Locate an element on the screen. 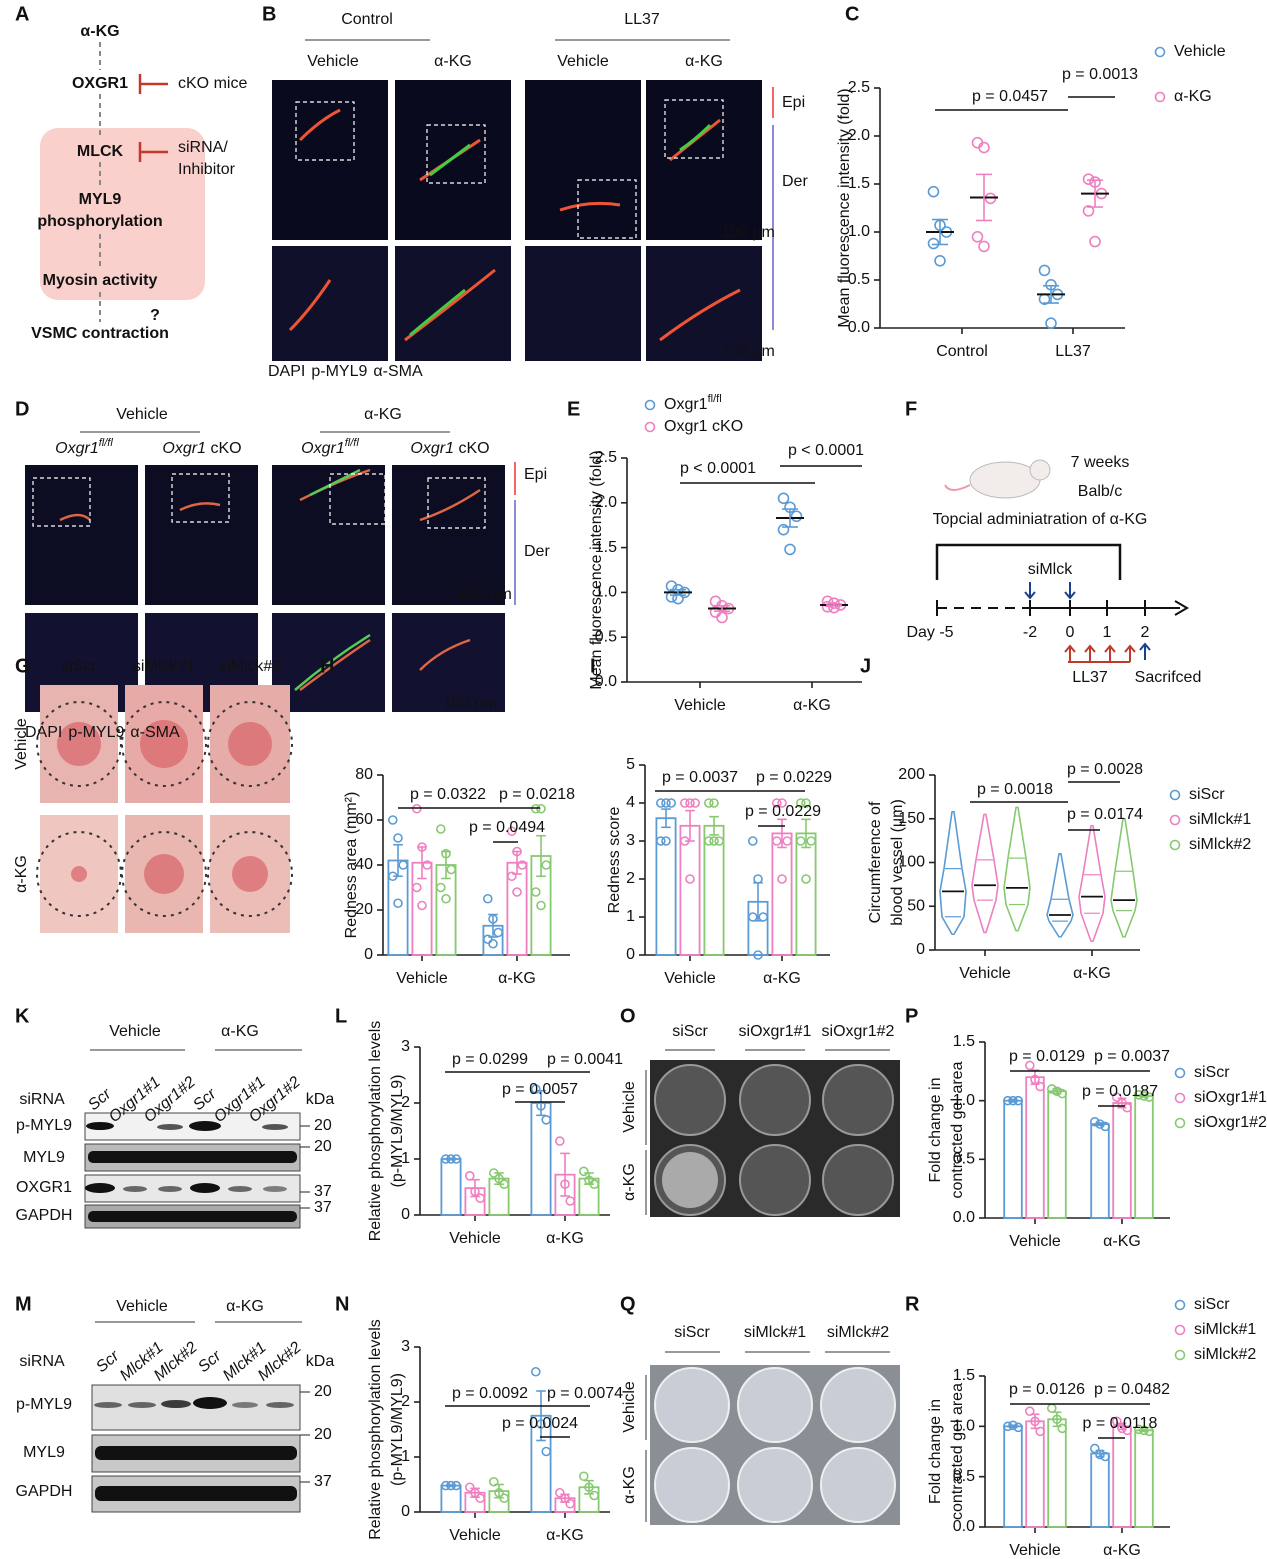  y-tick-label: 200 is located at coordinates (911, 774).